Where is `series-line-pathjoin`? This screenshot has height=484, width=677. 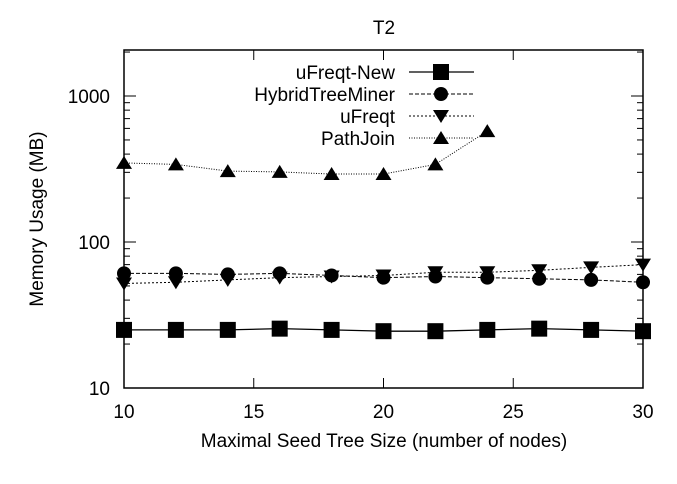 series-line-pathjoin is located at coordinates (305, 152).